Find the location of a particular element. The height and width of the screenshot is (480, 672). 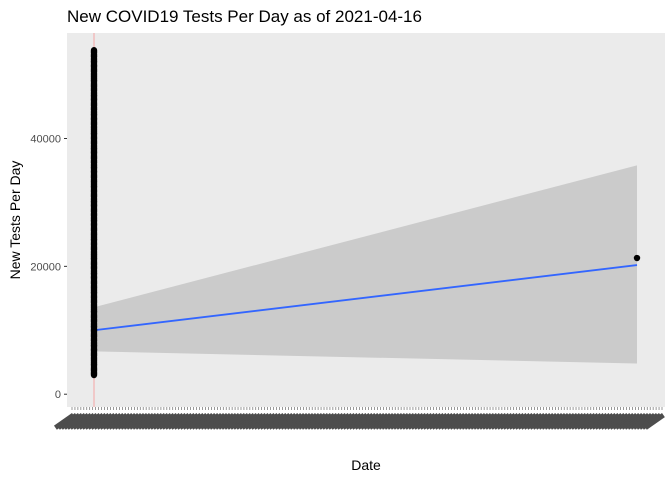

y-tick-label: 40000 is located at coordinates (45, 139).